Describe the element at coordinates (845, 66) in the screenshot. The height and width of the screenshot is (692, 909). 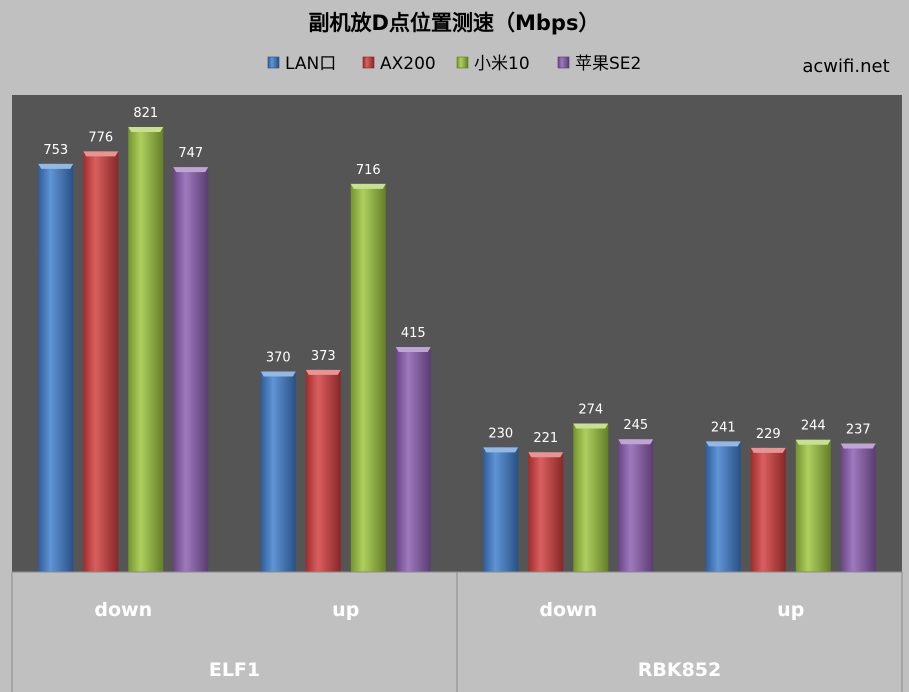
I see `watermark: acwifi.net` at that location.